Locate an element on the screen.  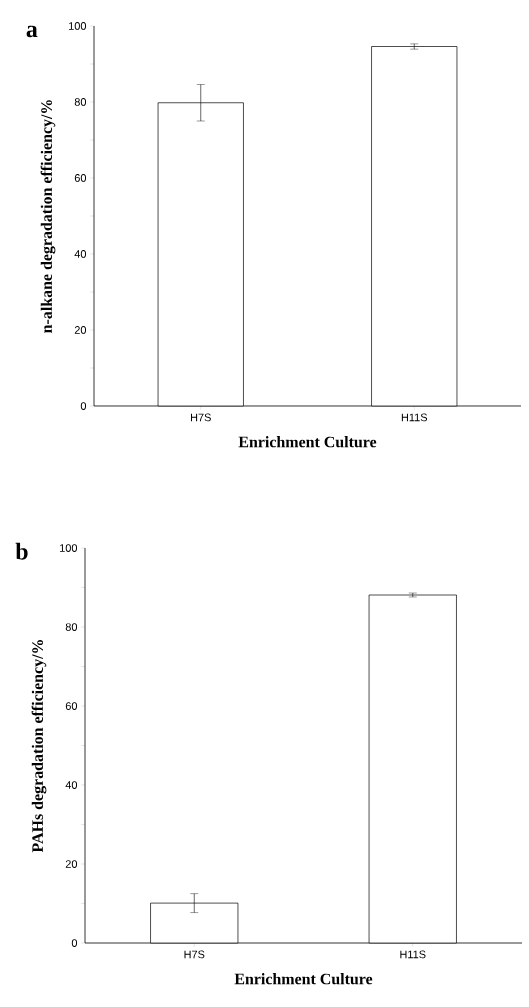
y-axis-title: PAHs degradation efficiency/% is located at coordinates (39, 746).